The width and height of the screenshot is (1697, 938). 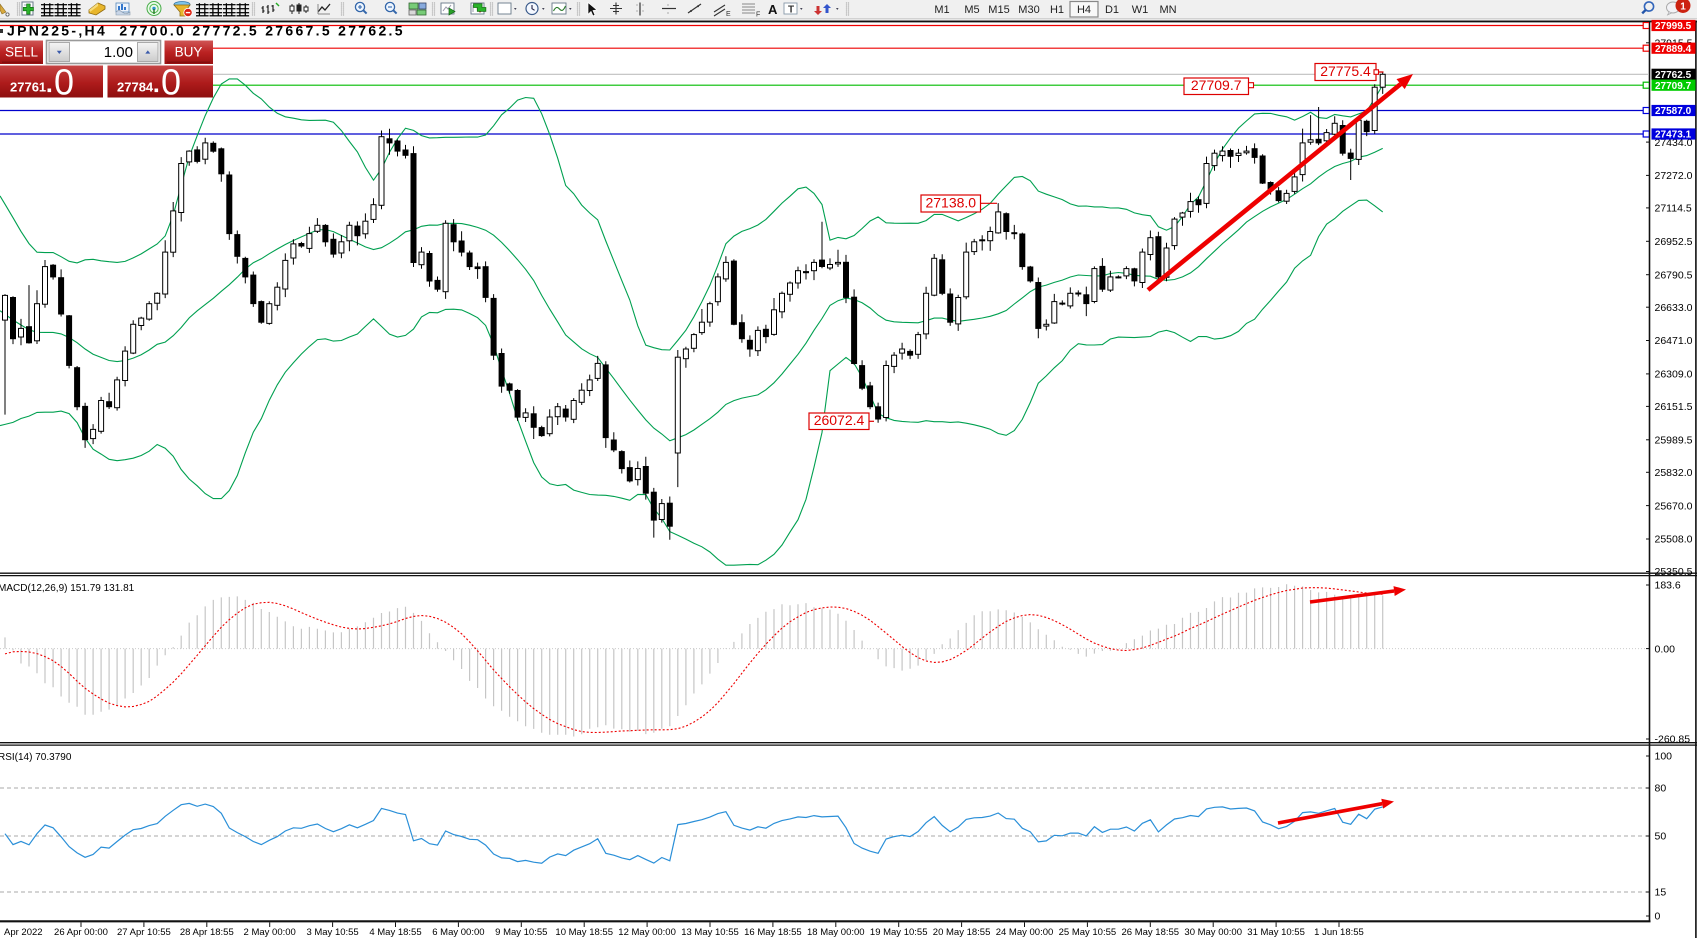 What do you see at coordinates (458, 932) in the screenshot?
I see `svg-text: 6 May 00:00` at bounding box center [458, 932].